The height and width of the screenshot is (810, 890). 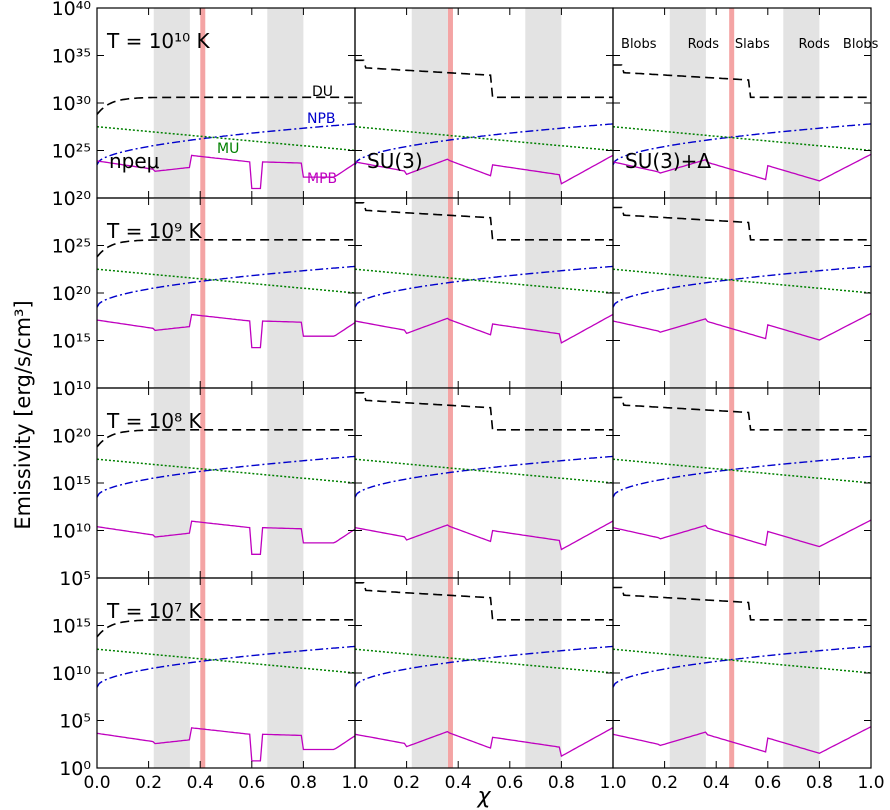 I want to click on temperature-label: T = 10¹⁰ K, so click(x=158, y=41).